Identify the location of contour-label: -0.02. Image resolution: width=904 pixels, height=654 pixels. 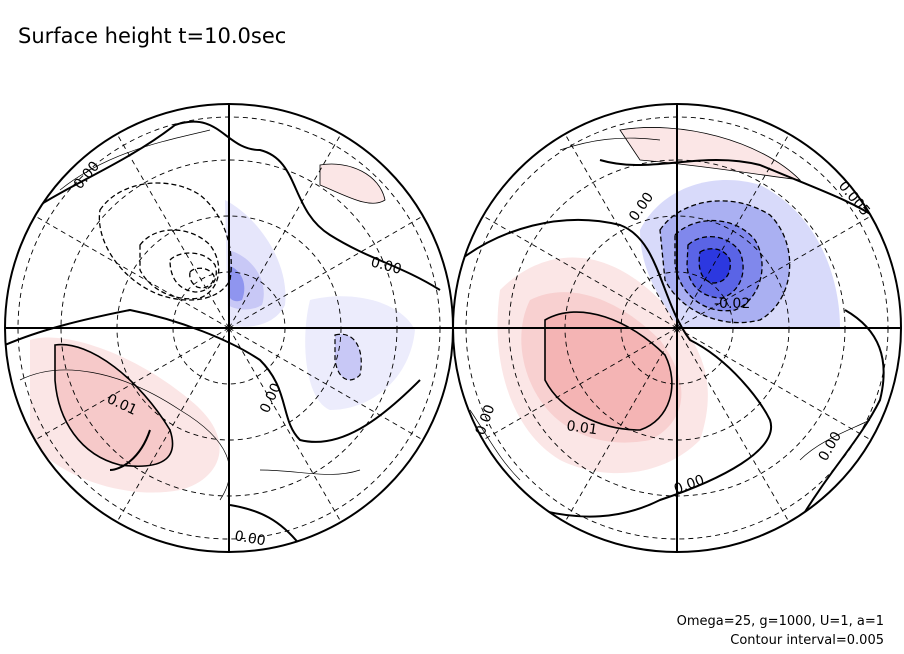
(732, 304).